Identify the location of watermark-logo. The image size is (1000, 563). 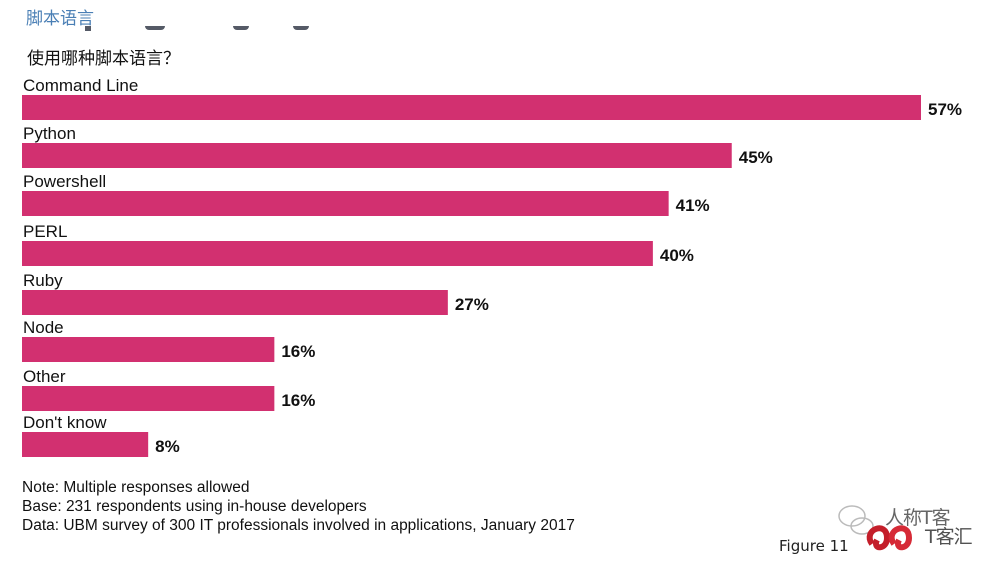
(875, 528).